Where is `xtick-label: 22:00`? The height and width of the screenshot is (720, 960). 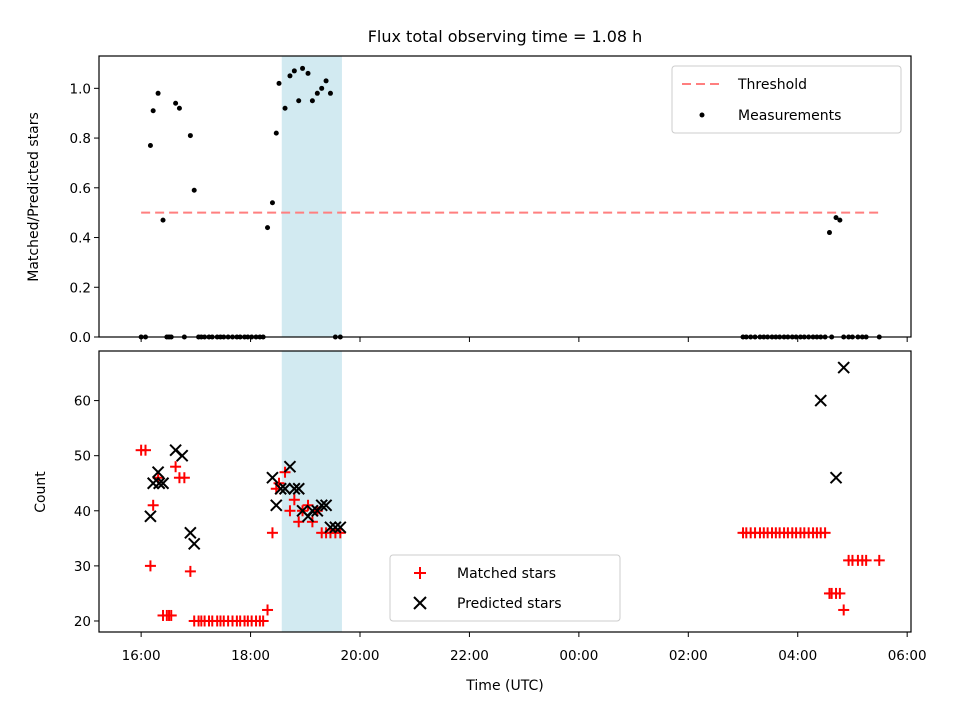 xtick-label: 22:00 is located at coordinates (469, 656).